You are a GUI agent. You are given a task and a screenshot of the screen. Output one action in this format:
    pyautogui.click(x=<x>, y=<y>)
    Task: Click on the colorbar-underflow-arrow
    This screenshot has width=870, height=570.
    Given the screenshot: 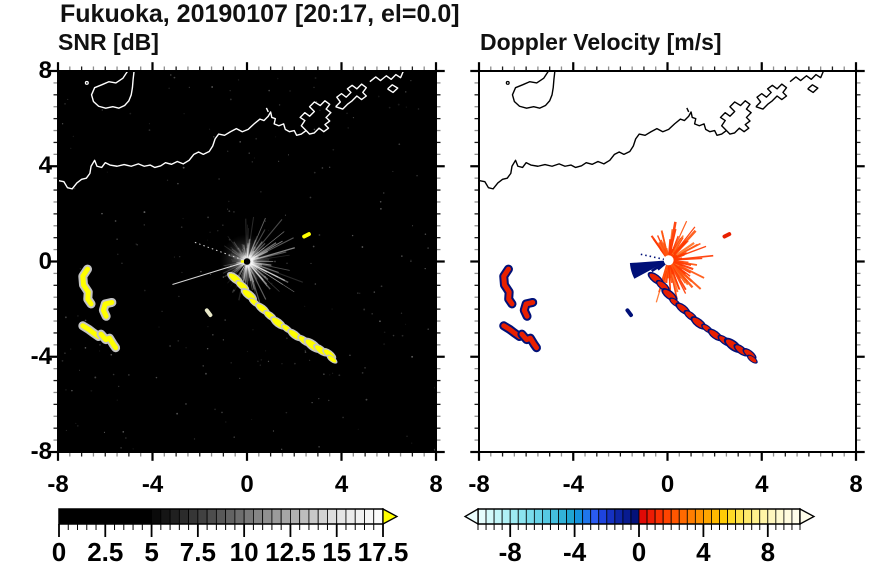 What is the action you would take?
    pyautogui.click(x=471, y=516)
    